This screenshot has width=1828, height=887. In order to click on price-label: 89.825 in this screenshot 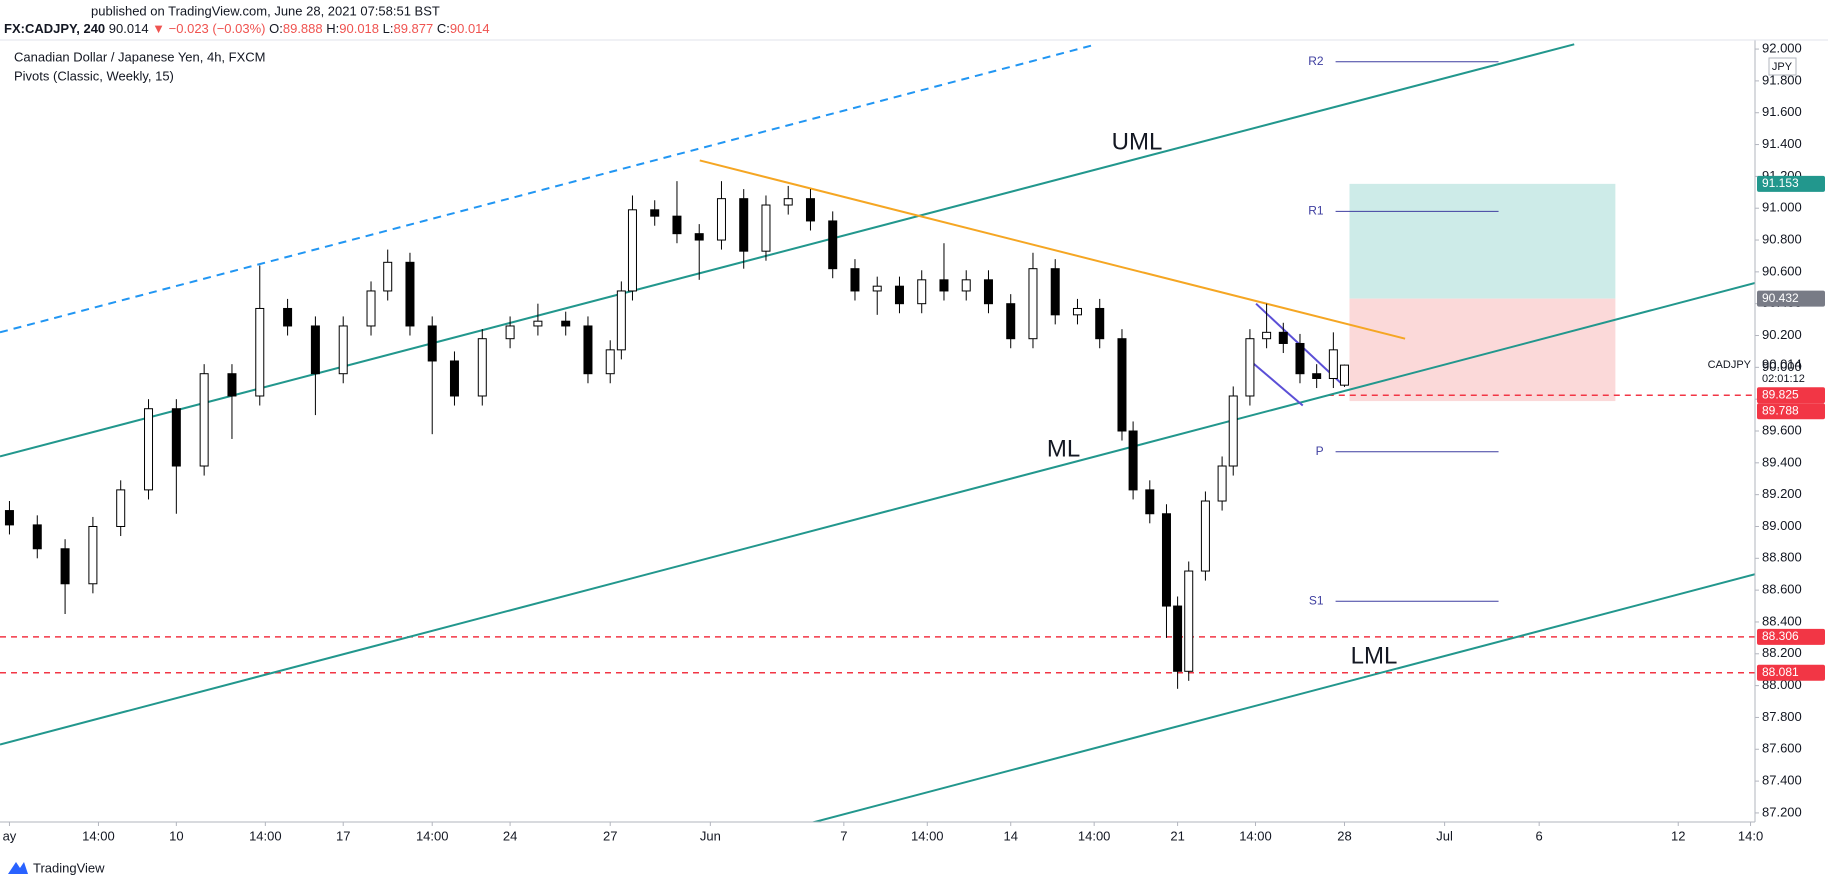, I will do `click(1780, 394)`.